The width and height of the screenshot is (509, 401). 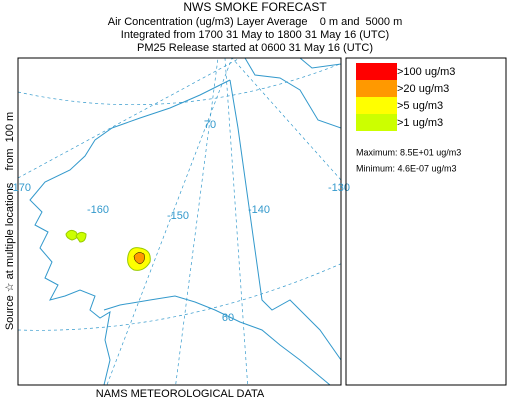 I want to click on map-label: -160, so click(x=98, y=210).